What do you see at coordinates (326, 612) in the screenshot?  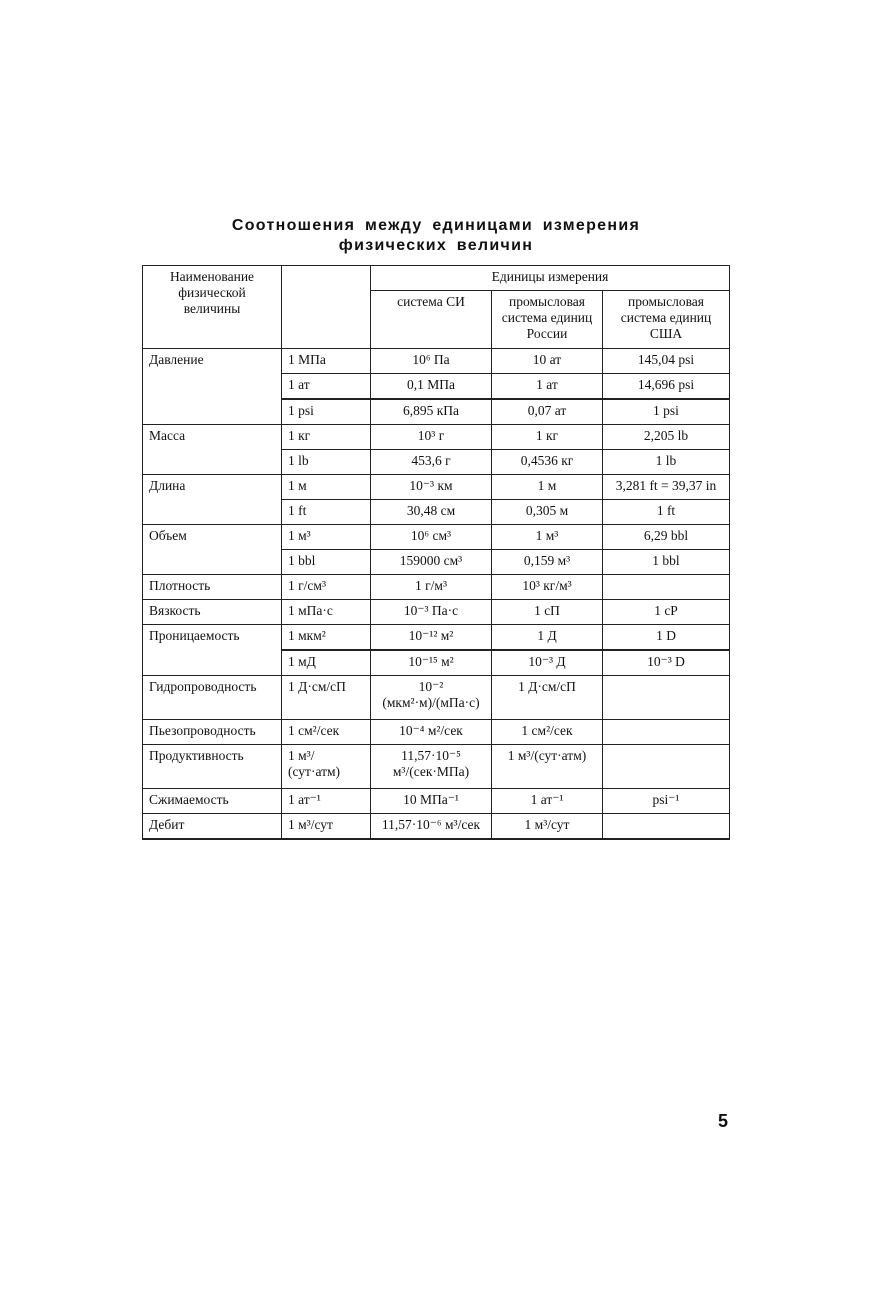 I see `unit-cell: 1 мПа·с` at bounding box center [326, 612].